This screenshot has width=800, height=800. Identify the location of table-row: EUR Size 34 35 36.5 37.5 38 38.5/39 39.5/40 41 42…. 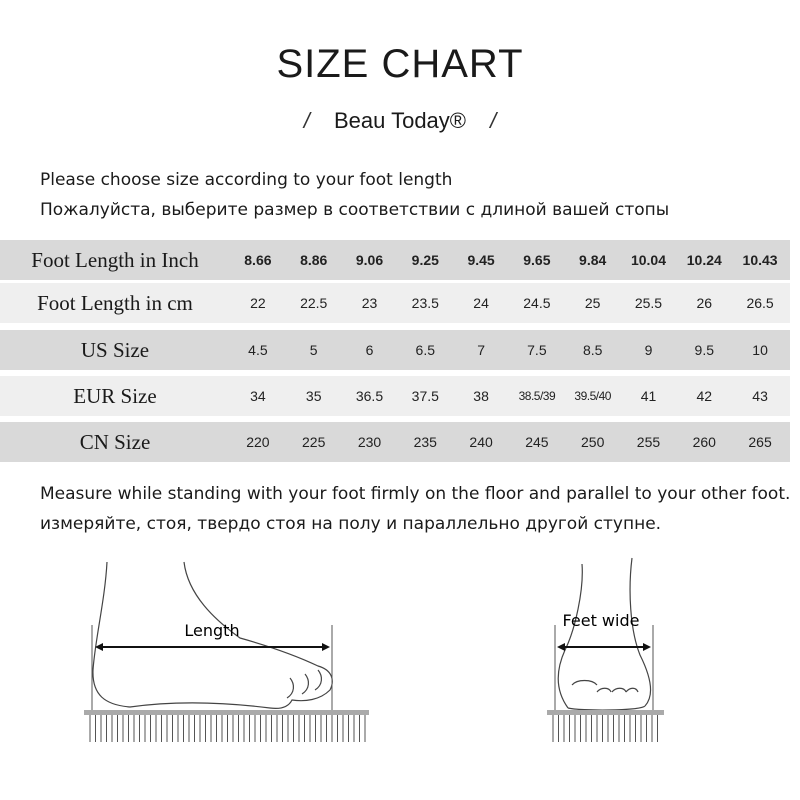
(395, 396).